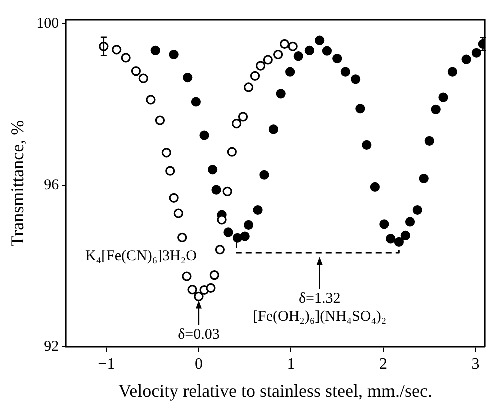 This screenshot has height=411, width=497. I want to click on y-tick-label: 96, so click(52, 186).